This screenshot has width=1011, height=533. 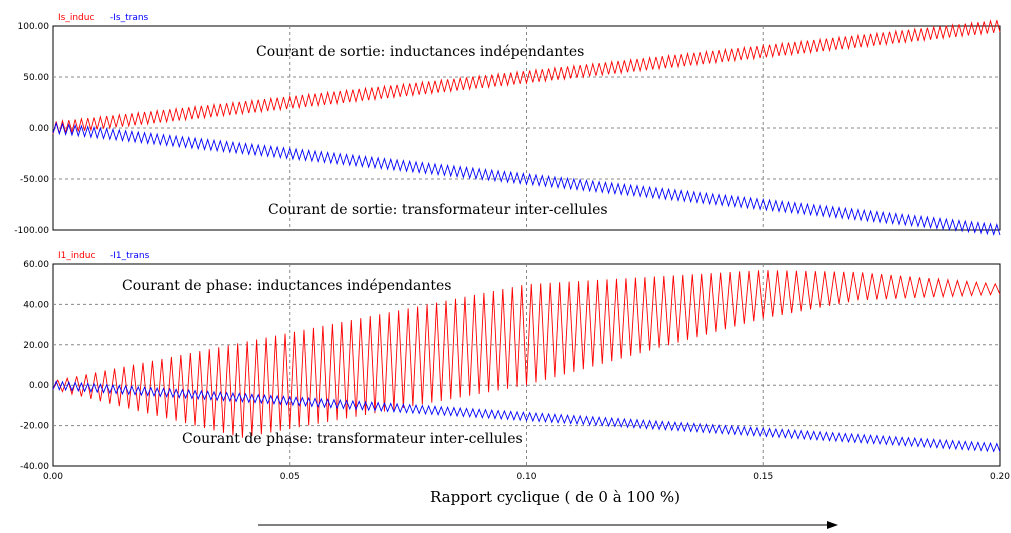 I want to click on legend-entry-is-trans: -Is_trans, so click(x=129, y=18).